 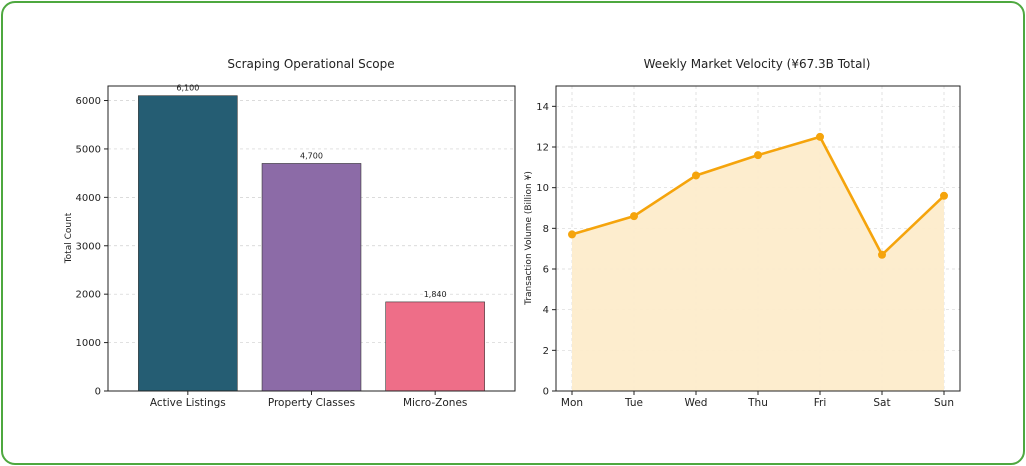 What do you see at coordinates (757, 403) in the screenshot?
I see `line-x-tick-label: Thu` at bounding box center [757, 403].